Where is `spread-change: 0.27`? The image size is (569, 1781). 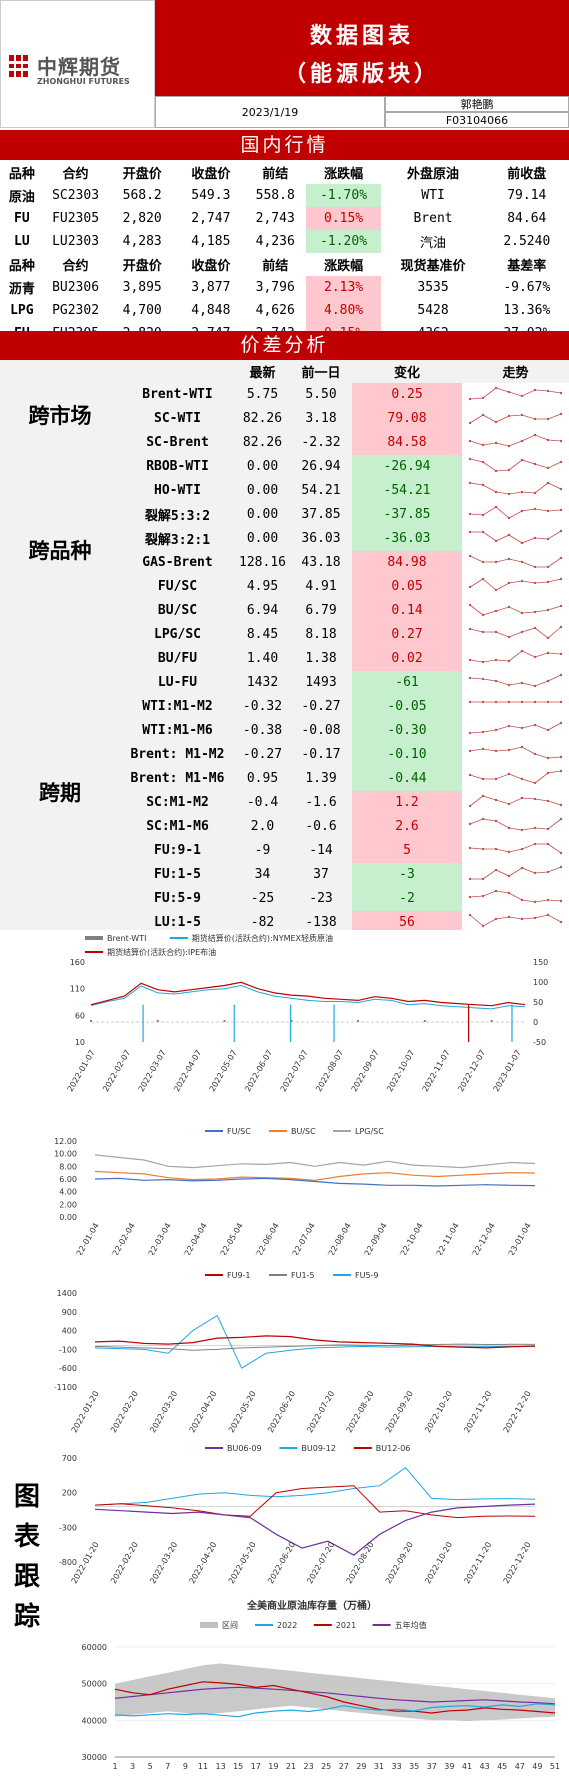 spread-change: 0.27 is located at coordinates (407, 634).